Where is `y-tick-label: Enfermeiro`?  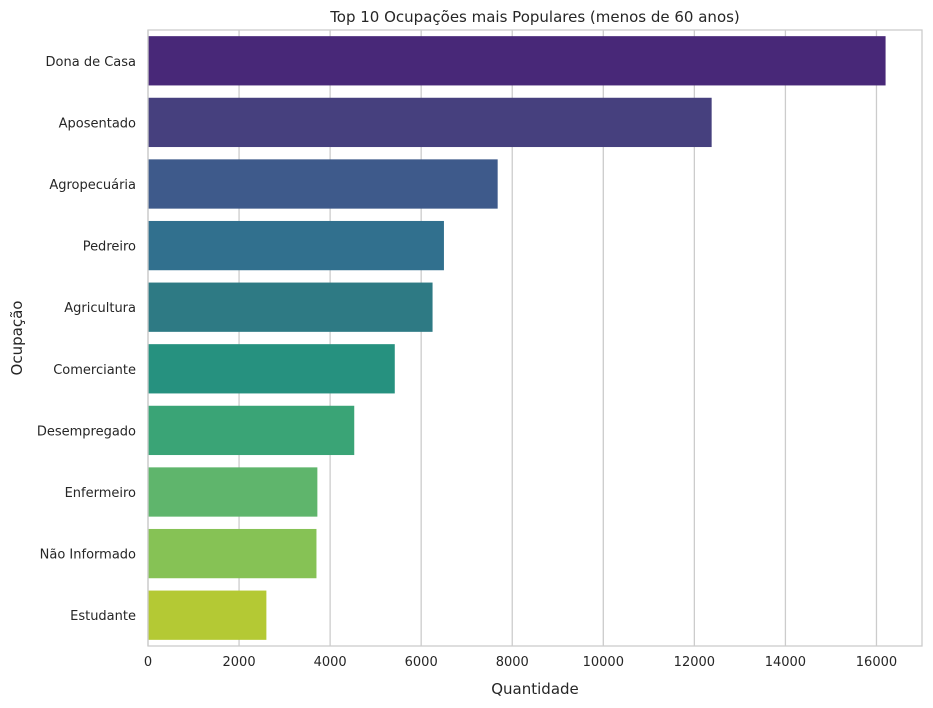
y-tick-label: Enfermeiro is located at coordinates (100, 493).